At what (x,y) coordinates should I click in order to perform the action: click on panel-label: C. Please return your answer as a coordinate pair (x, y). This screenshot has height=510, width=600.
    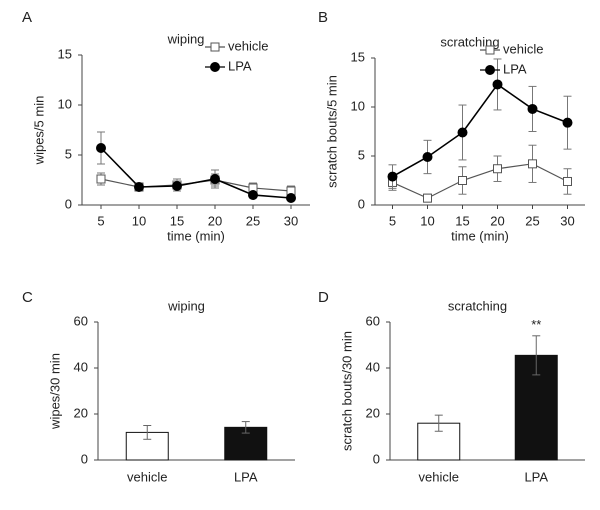
    Looking at the image, I should click on (27, 297).